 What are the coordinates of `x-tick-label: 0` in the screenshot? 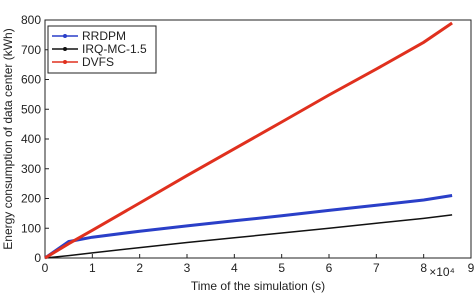 It's located at (45, 268).